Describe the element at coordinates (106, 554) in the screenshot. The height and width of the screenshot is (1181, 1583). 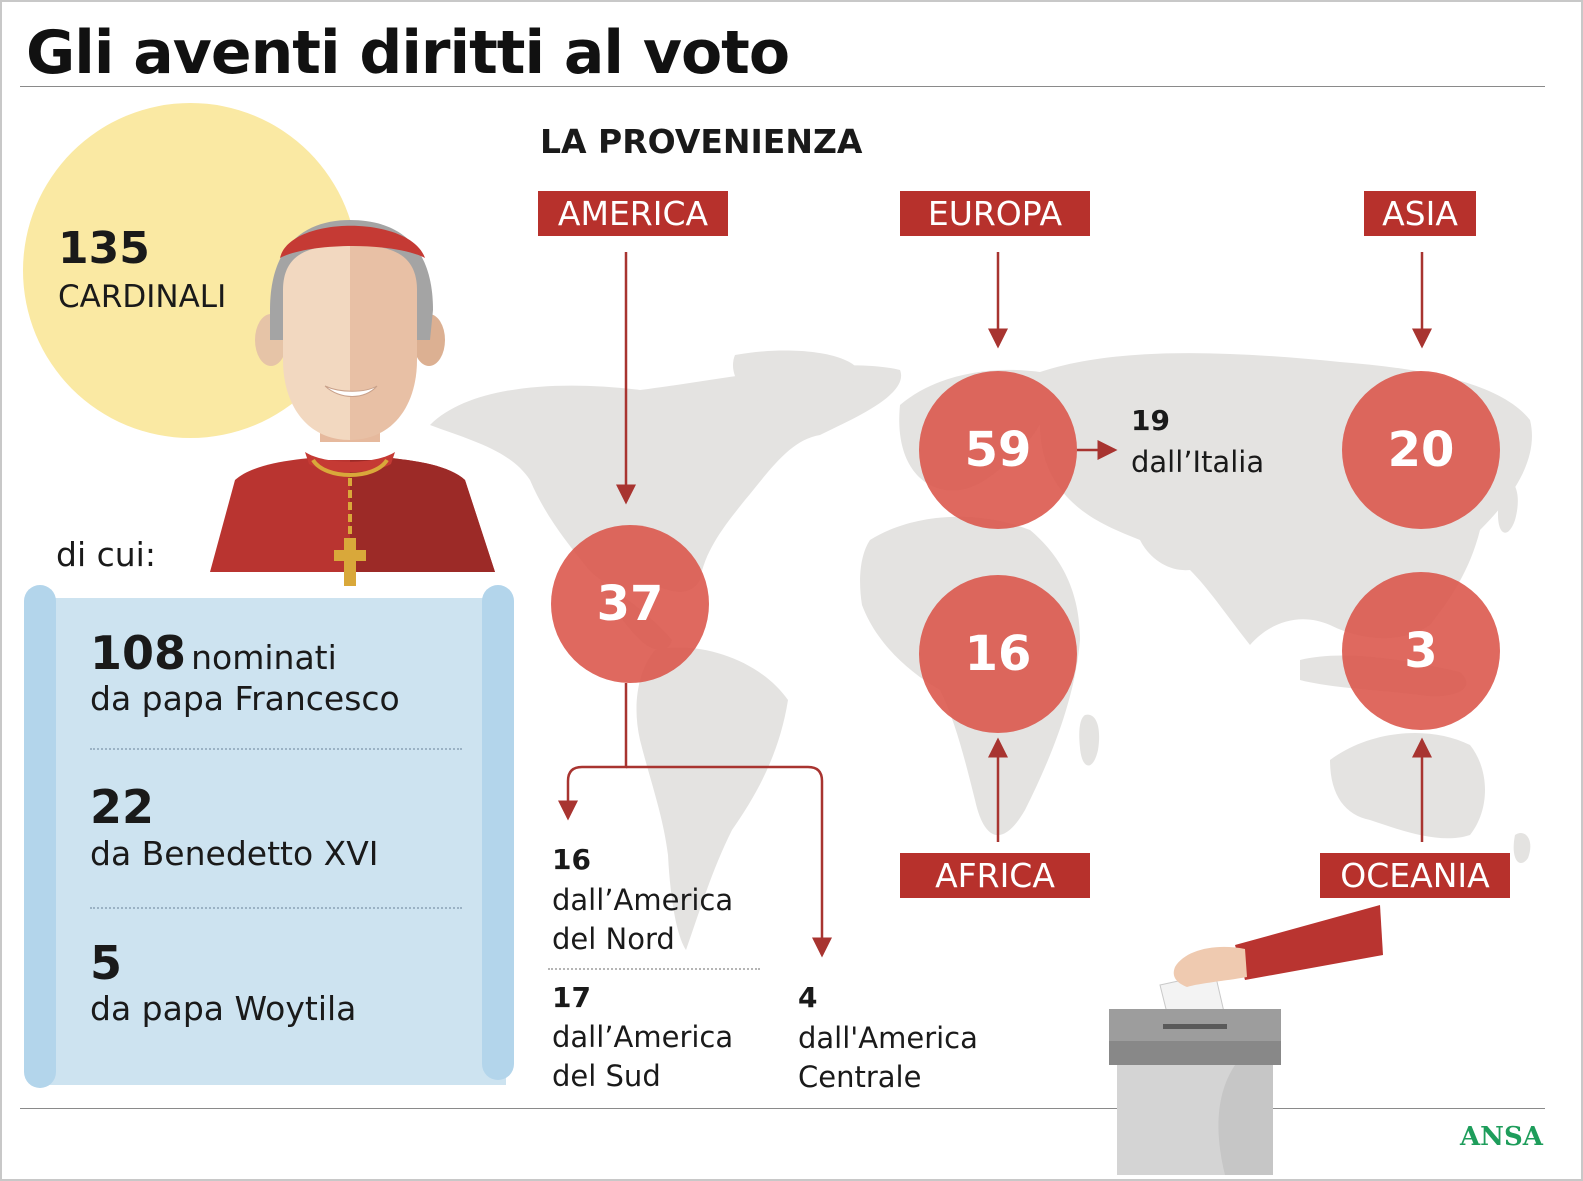
I see `subset-intro: di cui:` at that location.